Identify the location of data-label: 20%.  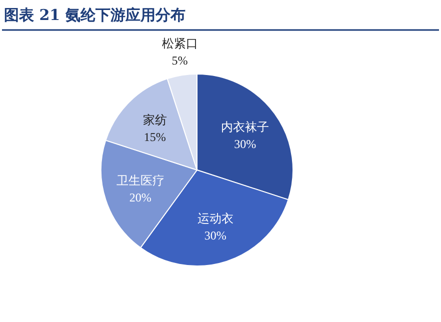
(140, 197).